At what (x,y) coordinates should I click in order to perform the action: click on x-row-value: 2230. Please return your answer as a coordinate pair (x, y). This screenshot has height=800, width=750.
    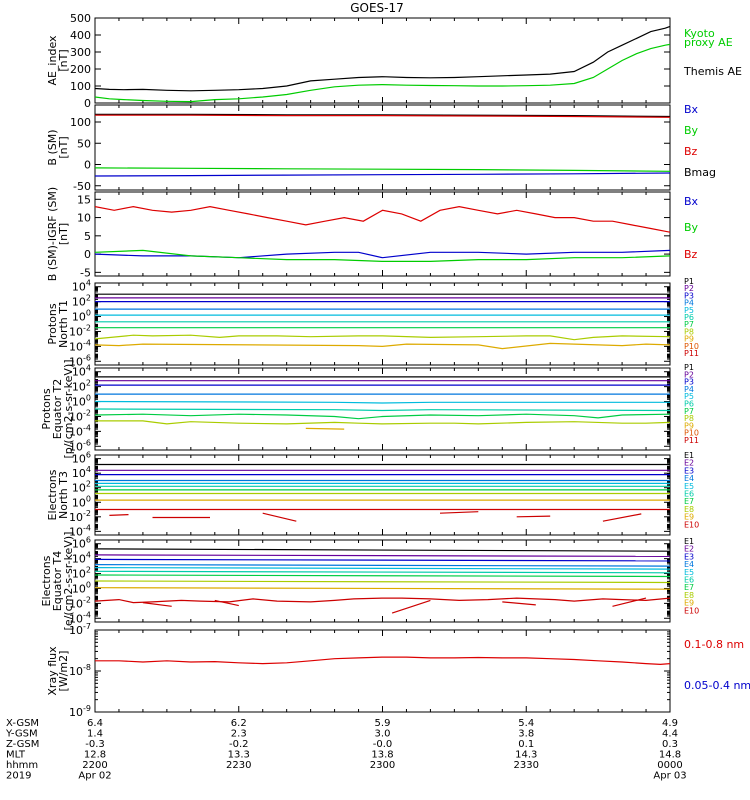
    Looking at the image, I should click on (238, 765).